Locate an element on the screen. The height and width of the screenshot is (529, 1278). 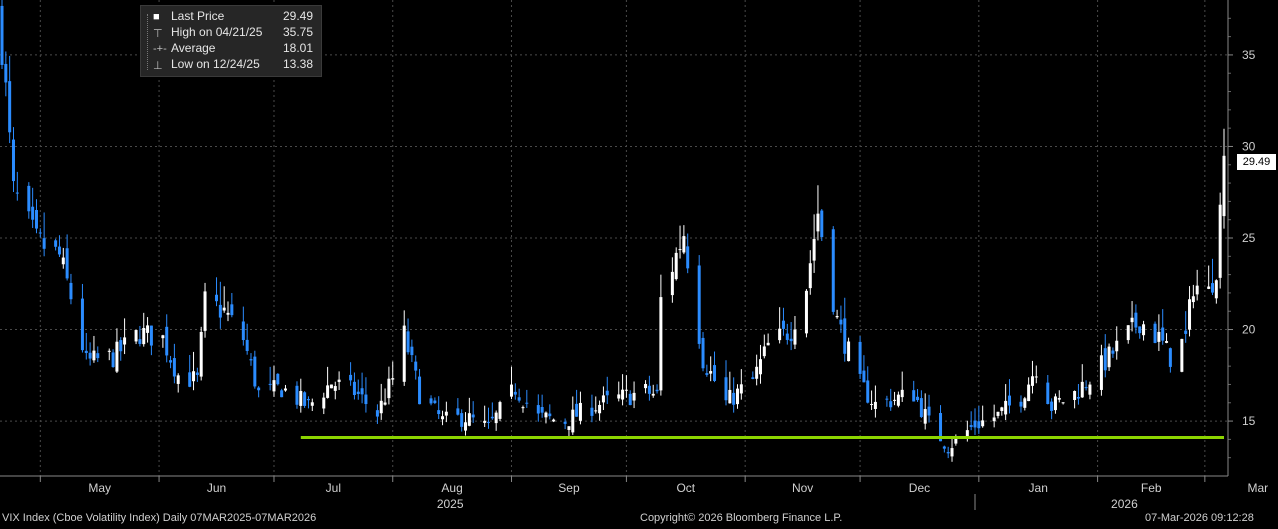
footer-timestamp: 07-Mar-2026 09:12:28 is located at coordinates (1199, 518).